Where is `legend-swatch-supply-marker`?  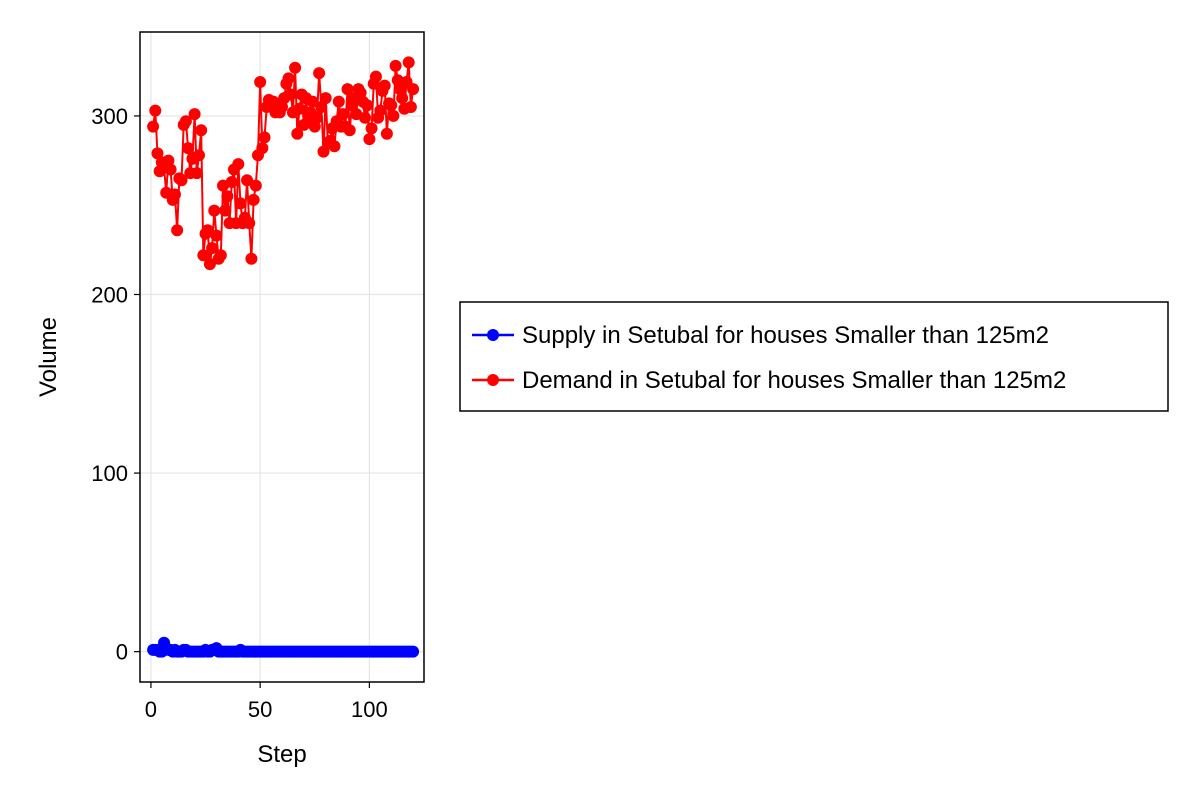
legend-swatch-supply-marker is located at coordinates (493, 335).